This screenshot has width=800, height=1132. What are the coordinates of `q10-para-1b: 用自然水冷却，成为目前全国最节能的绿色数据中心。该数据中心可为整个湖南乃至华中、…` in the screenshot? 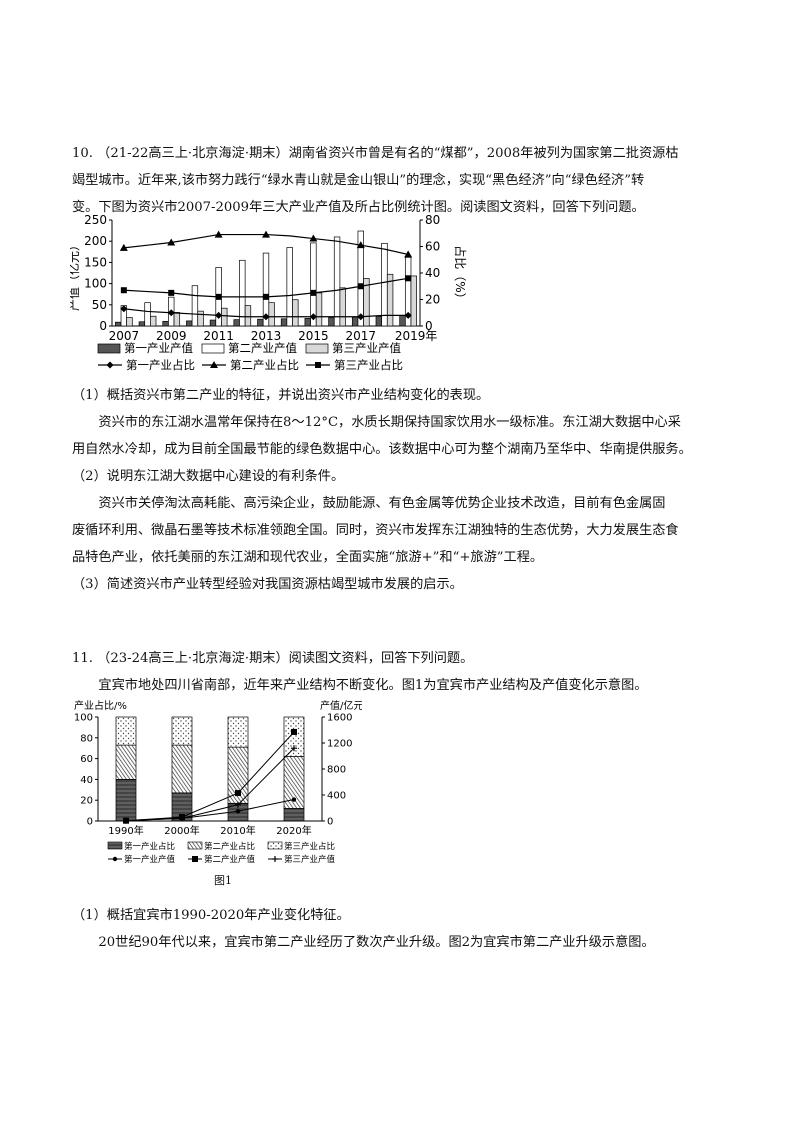 It's located at (382, 449).